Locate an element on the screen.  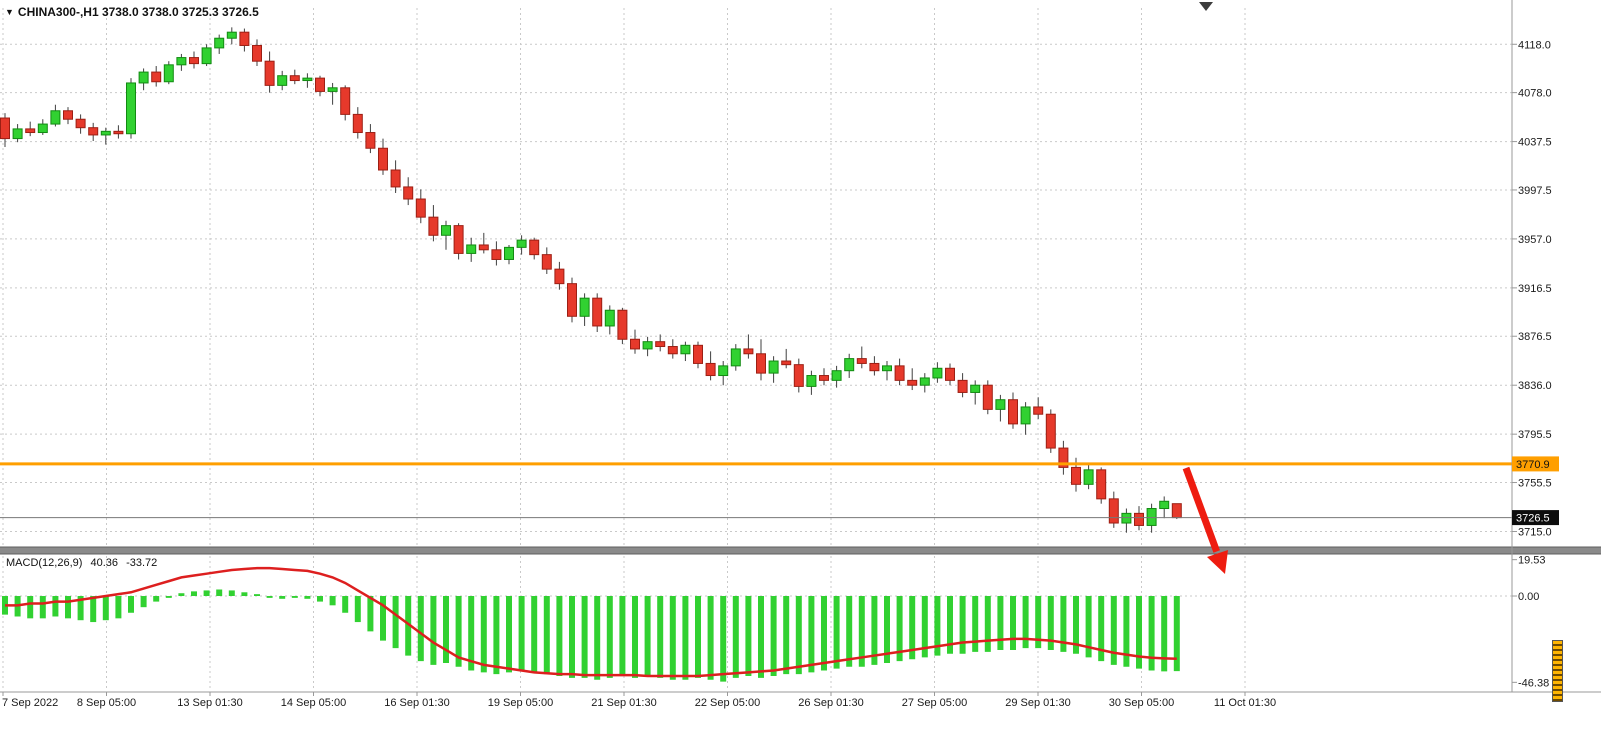
price-axis-slider is located at coordinates (1557, 671).